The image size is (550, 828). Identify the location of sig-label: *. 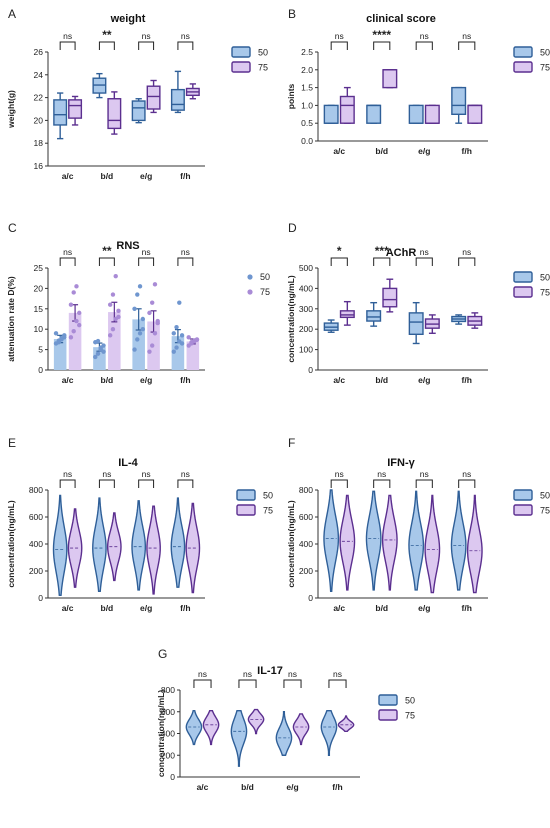
(339, 251).